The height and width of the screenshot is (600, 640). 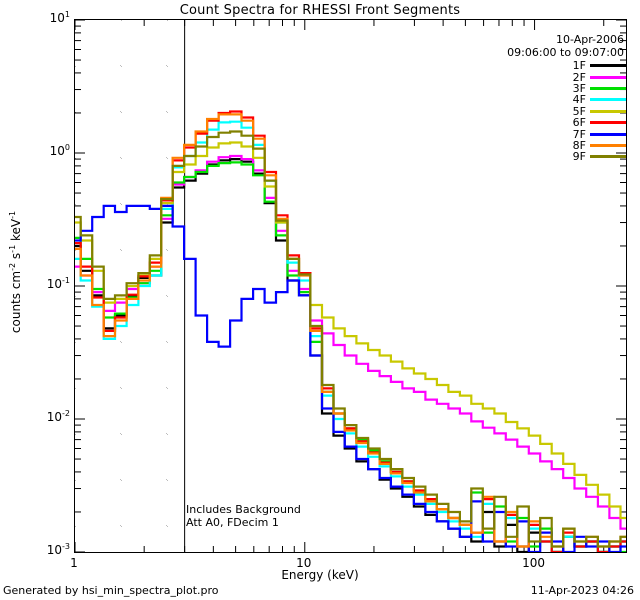 I want to click on y-tick-label-0: 10¹, so click(x=59, y=18).